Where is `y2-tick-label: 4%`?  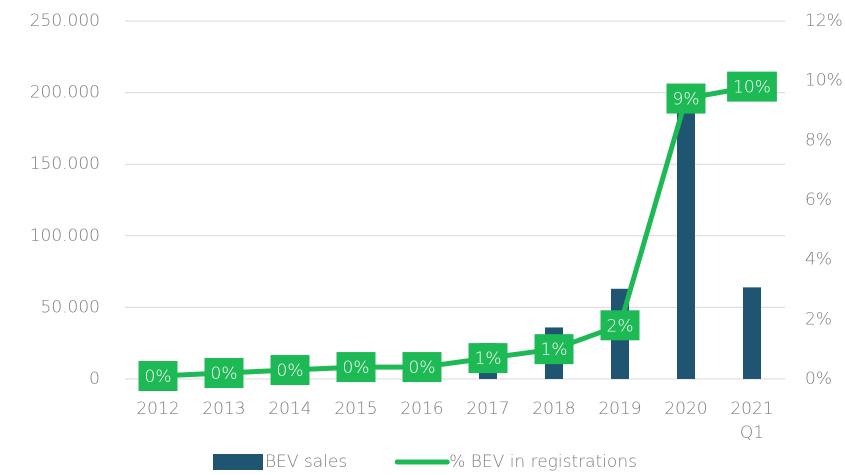 y2-tick-label: 4% is located at coordinates (818, 260).